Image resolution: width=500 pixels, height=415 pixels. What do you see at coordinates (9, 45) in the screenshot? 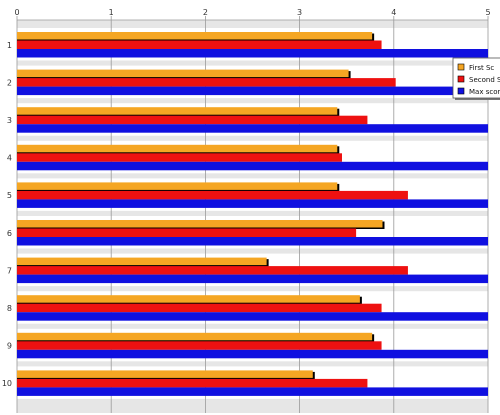
I see `y-tick-label-1: 1` at bounding box center [9, 45].